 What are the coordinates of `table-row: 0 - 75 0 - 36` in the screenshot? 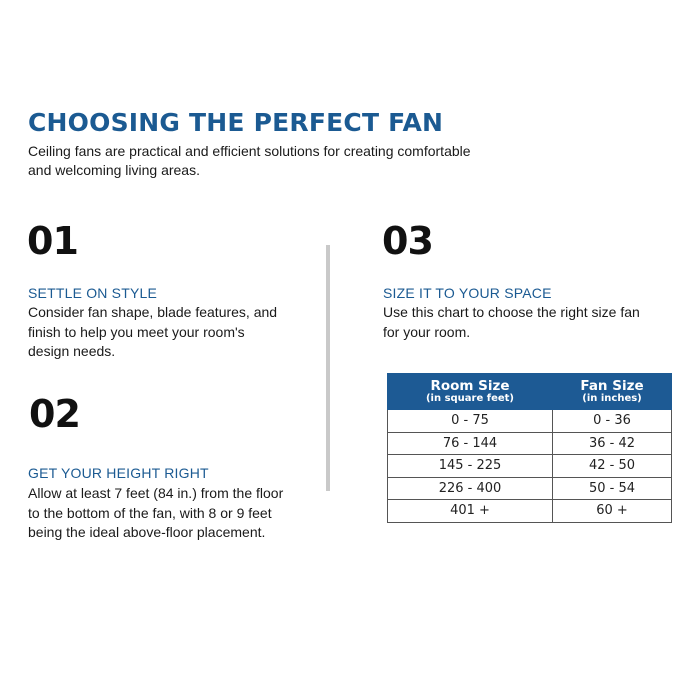 It's located at (529, 421).